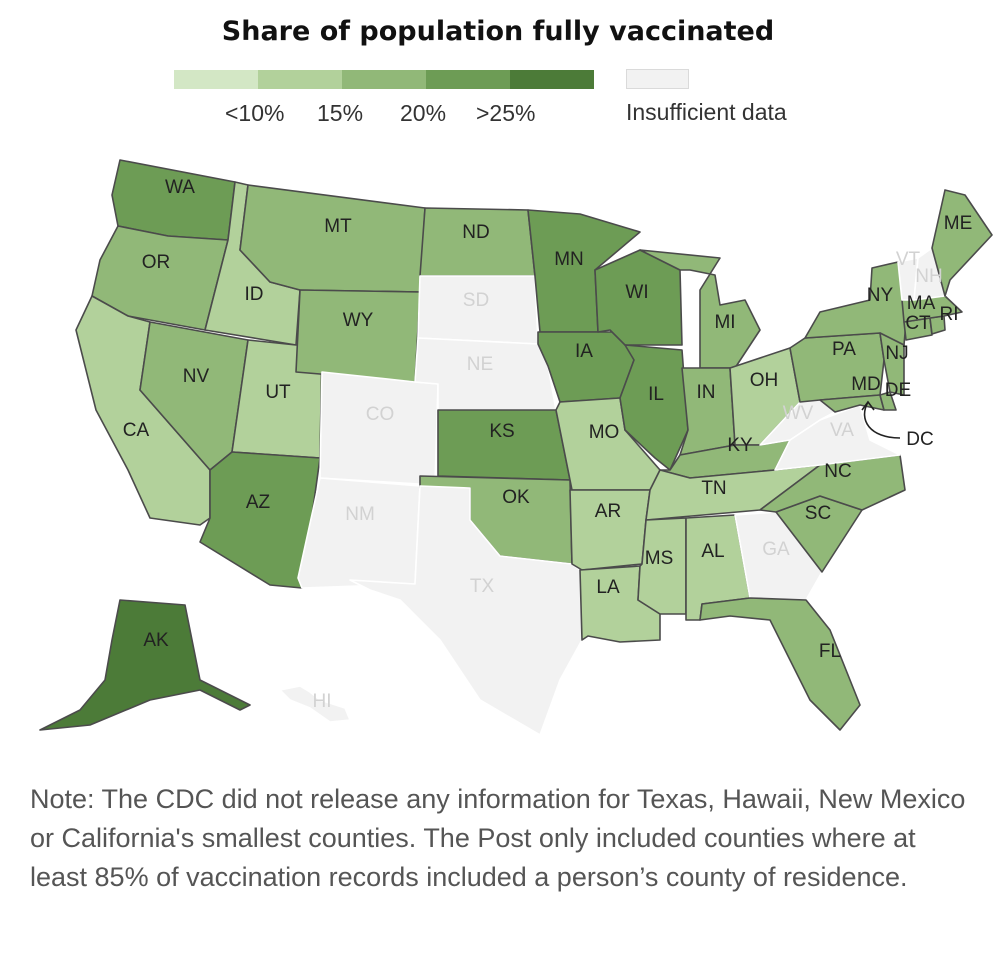 Image resolution: width=996 pixels, height=962 pixels. Describe the element at coordinates (818, 513) in the screenshot. I see `state-label-sc: SC` at that location.